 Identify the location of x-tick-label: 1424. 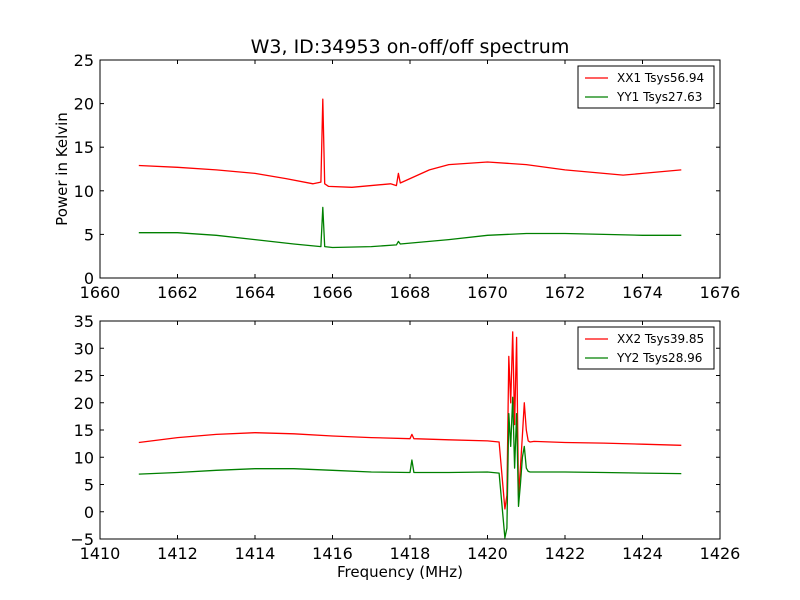
(642, 553).